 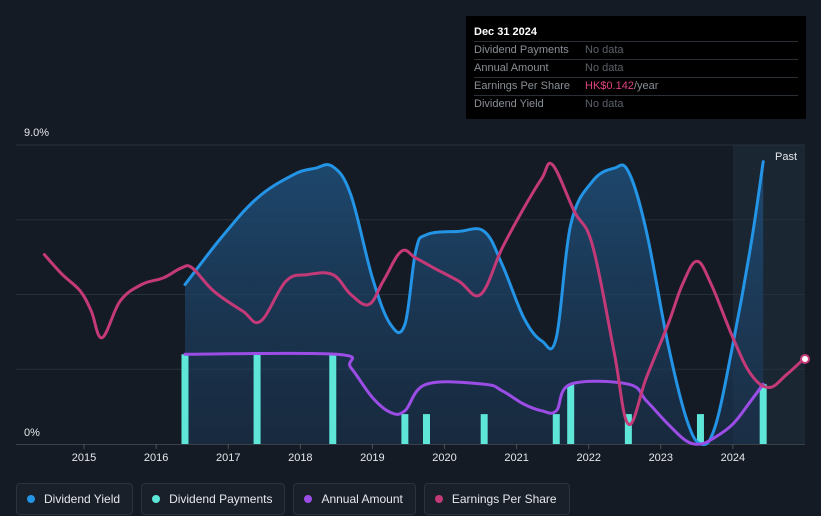 What do you see at coordinates (362, 499) in the screenshot?
I see `legend-label: Annual Amount` at bounding box center [362, 499].